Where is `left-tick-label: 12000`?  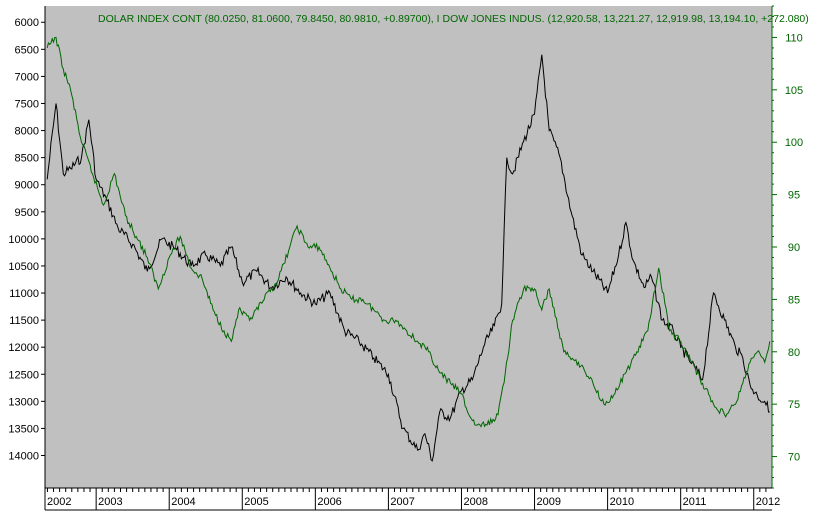
left-tick-label: 12000 is located at coordinates (23, 348).